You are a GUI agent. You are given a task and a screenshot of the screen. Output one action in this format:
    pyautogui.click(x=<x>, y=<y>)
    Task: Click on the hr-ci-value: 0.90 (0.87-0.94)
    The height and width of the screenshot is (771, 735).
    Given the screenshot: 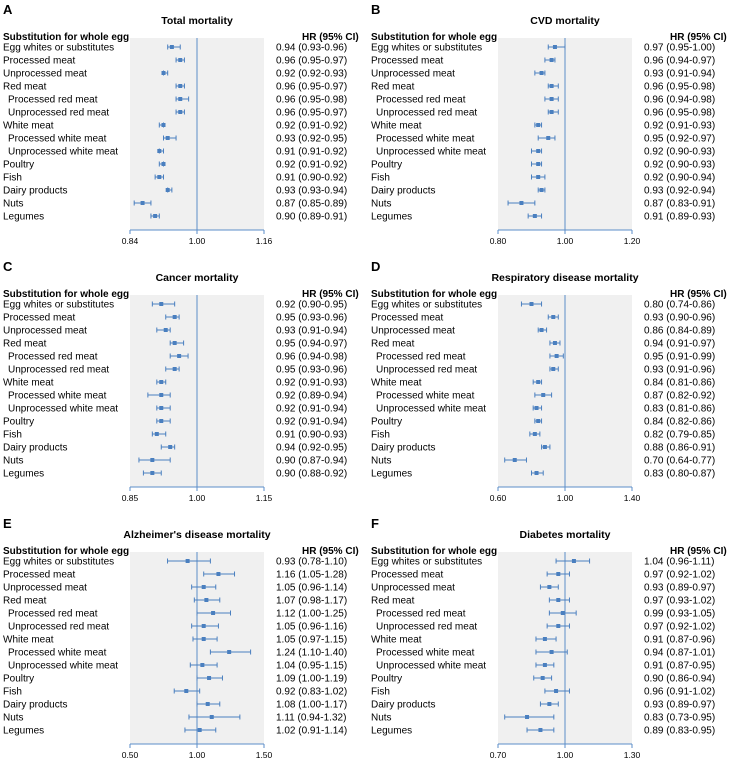 What is the action you would take?
    pyautogui.click(x=311, y=461)
    